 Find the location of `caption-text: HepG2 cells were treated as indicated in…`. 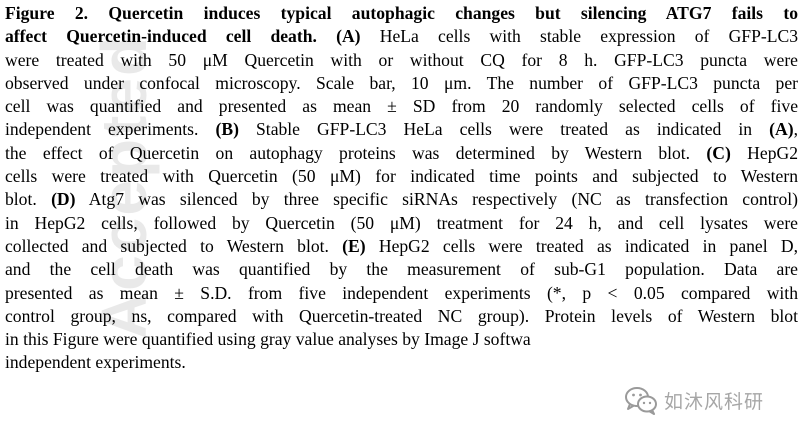

caption-text: HepG2 cells were treated as indicated in… is located at coordinates (581, 245).